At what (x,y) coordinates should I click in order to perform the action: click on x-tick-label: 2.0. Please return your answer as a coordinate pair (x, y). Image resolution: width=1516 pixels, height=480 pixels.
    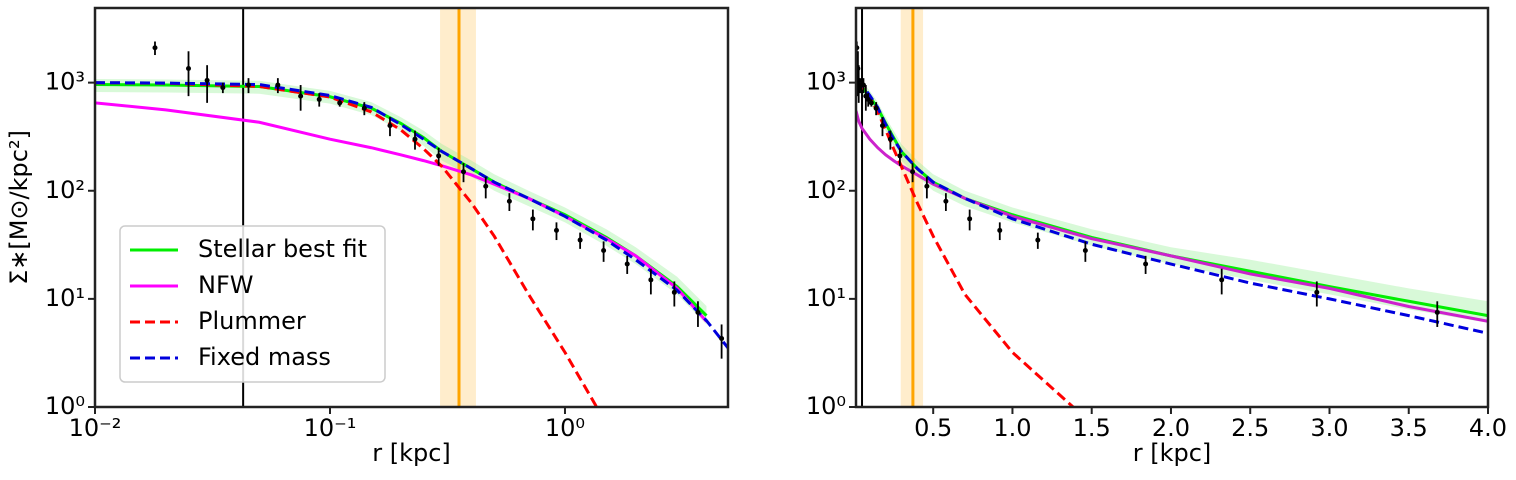
    Looking at the image, I should click on (1171, 428).